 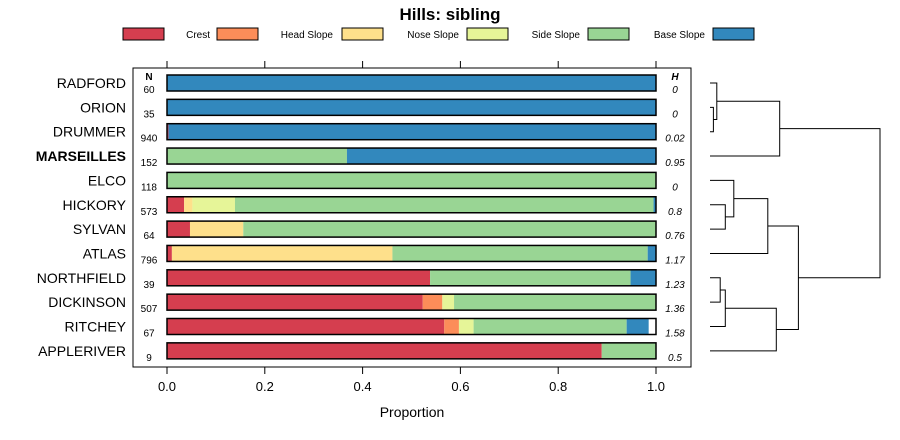 What do you see at coordinates (444, 204) in the screenshot?
I see `bar-segment-hickory-side-slope` at bounding box center [444, 204].